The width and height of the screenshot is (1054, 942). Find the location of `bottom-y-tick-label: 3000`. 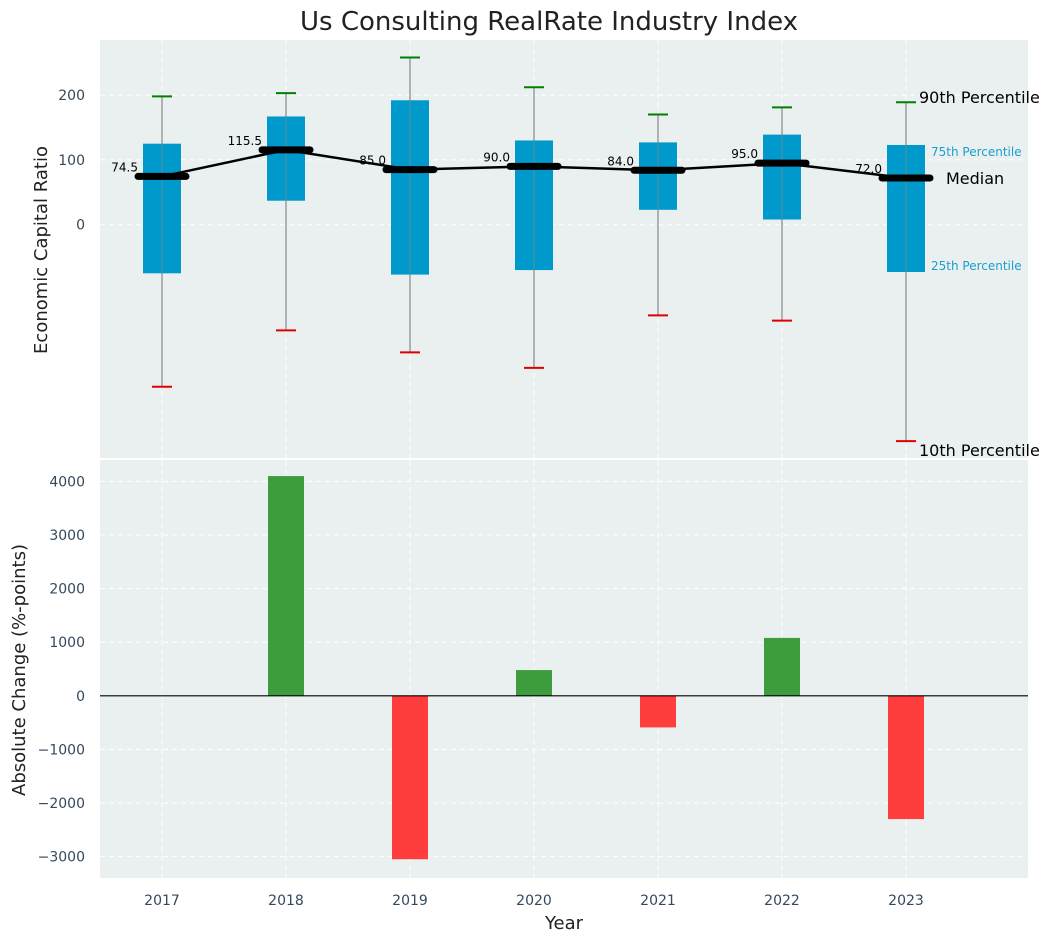

bottom-y-tick-label: 3000 is located at coordinates (67, 536).